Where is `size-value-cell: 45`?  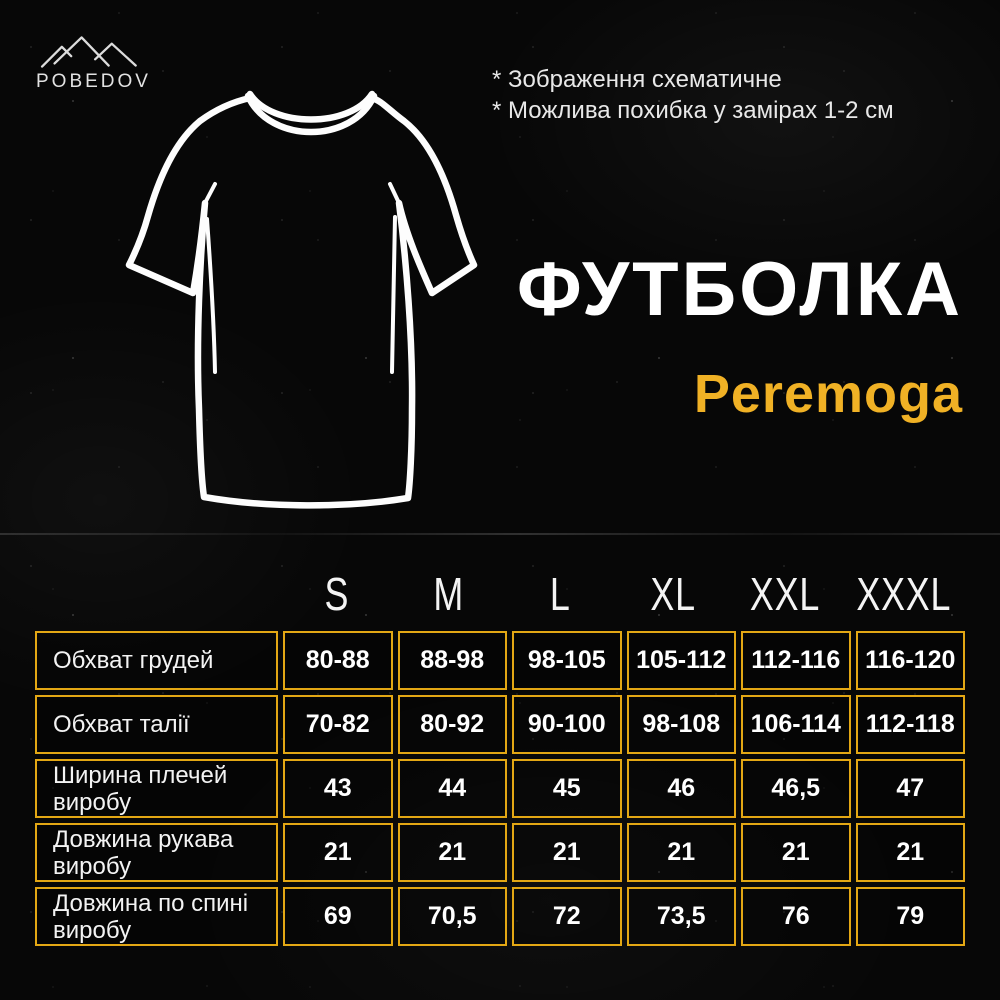
size-value-cell: 45 is located at coordinates (567, 788).